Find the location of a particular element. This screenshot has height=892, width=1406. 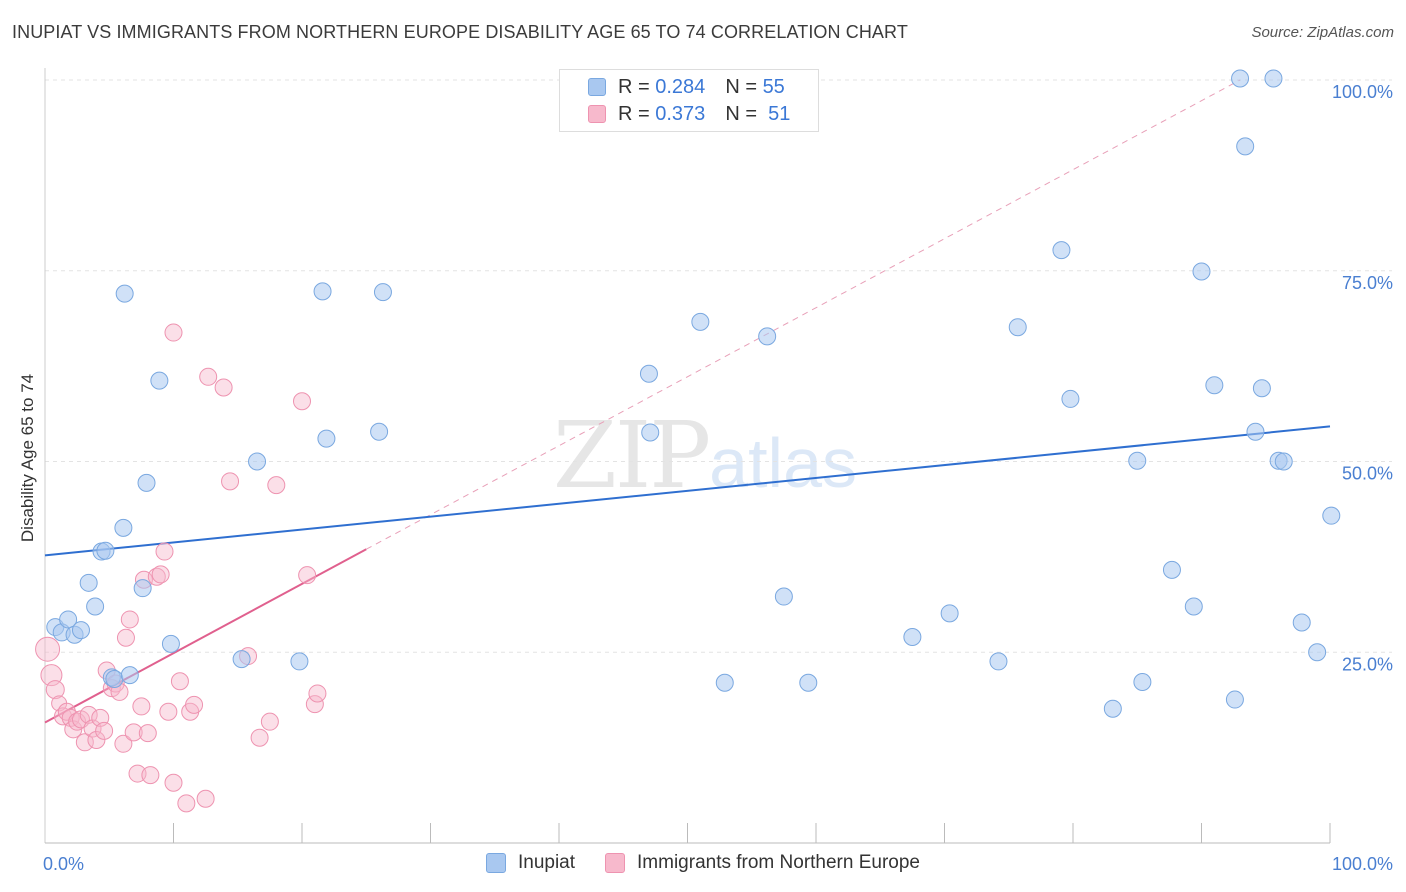

y-tick-label: 50.0% is located at coordinates (1367, 474).